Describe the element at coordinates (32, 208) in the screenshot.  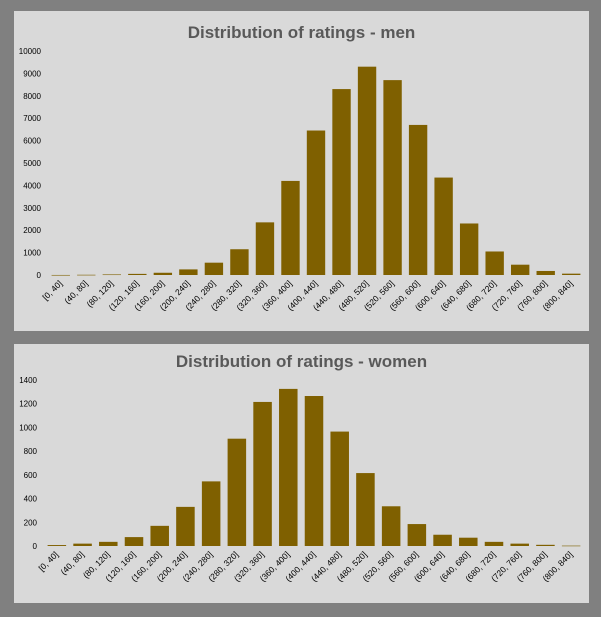
I see `y-tick-label: 3000` at that location.